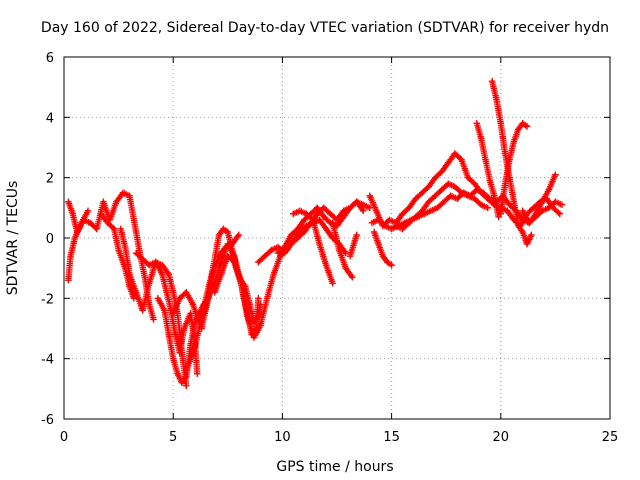  I want to click on x-tick-label: 20, so click(501, 437).